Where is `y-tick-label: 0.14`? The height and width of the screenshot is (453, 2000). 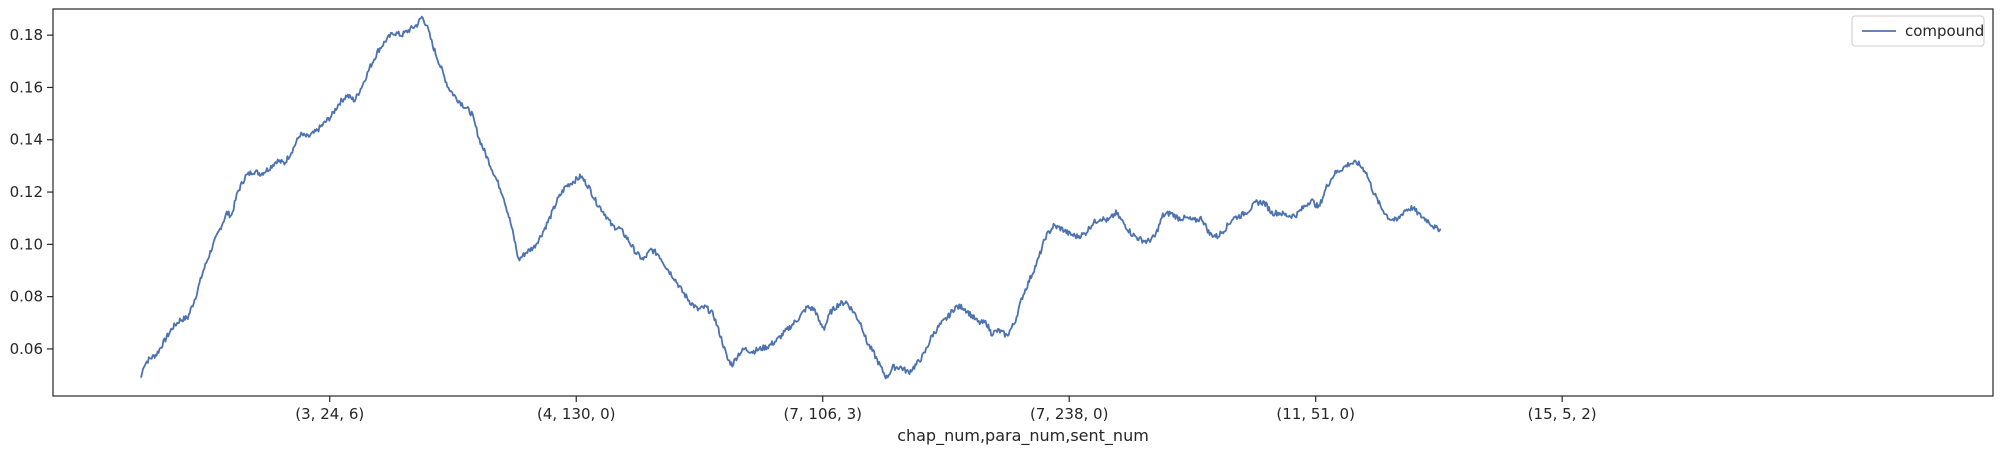
y-tick-label: 0.14 is located at coordinates (26, 140).